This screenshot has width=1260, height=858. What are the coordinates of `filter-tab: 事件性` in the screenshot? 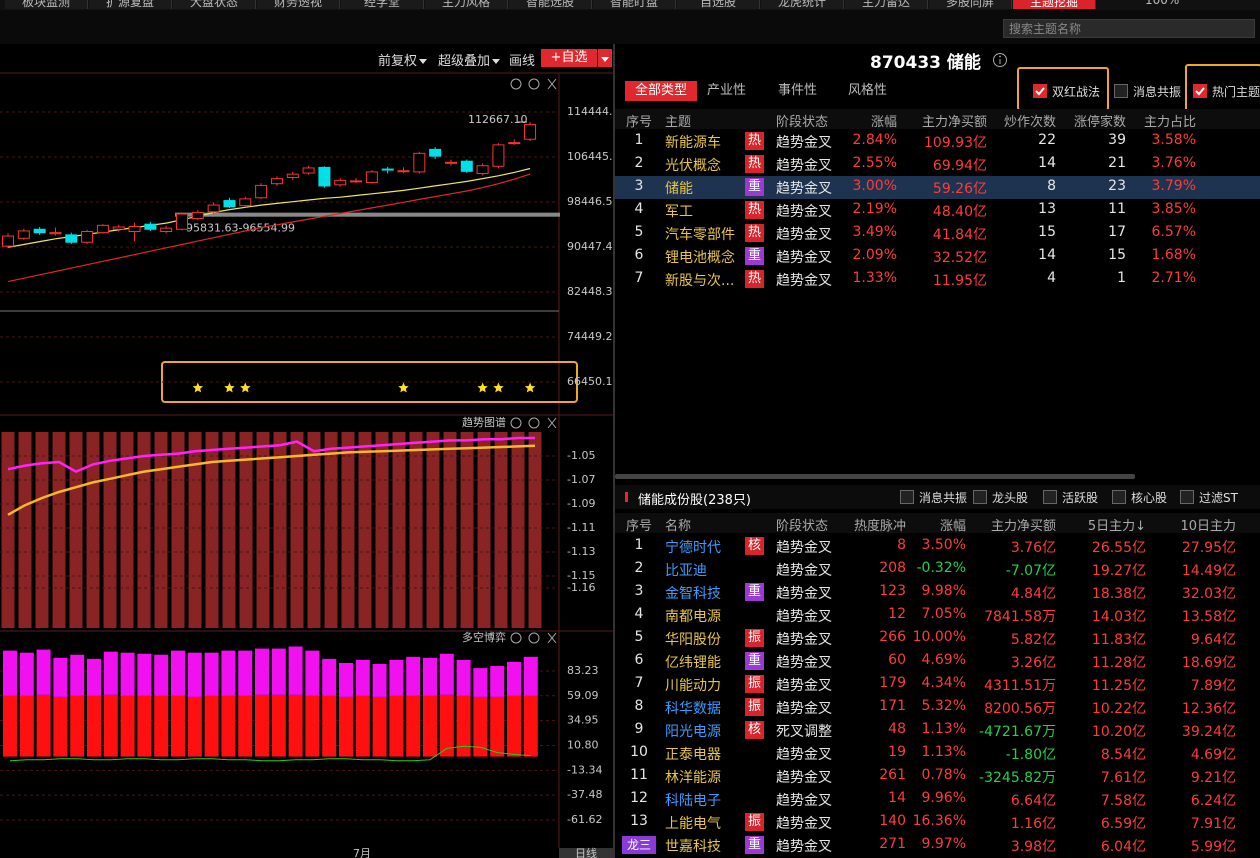 It's located at (798, 90).